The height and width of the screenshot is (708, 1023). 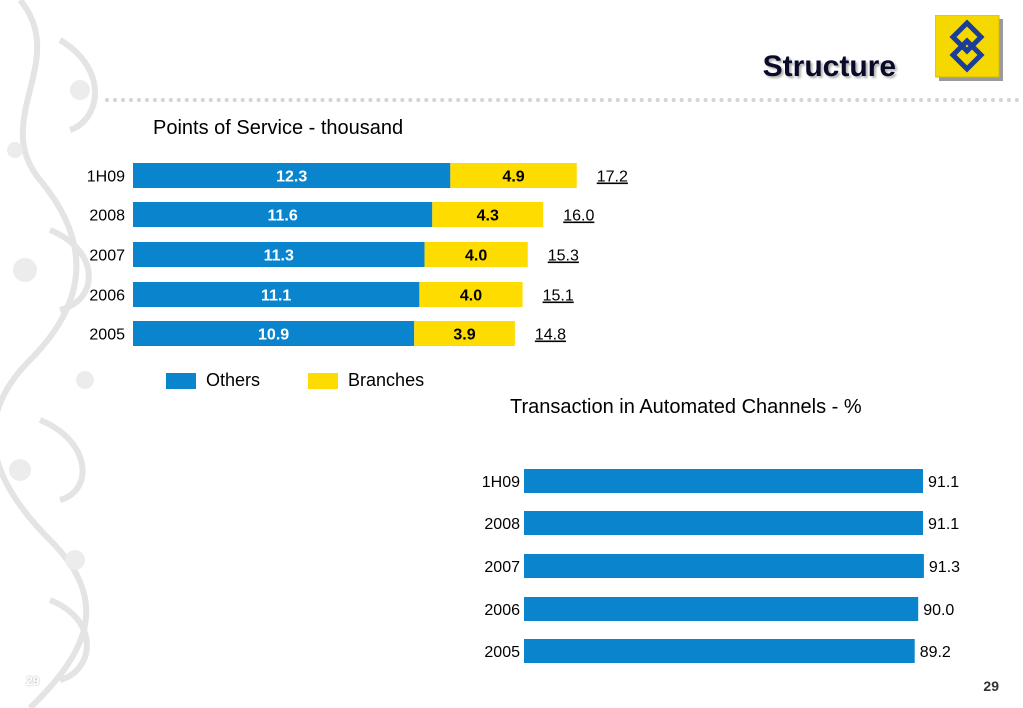 I want to click on data-label: 4.9, so click(x=513, y=177).